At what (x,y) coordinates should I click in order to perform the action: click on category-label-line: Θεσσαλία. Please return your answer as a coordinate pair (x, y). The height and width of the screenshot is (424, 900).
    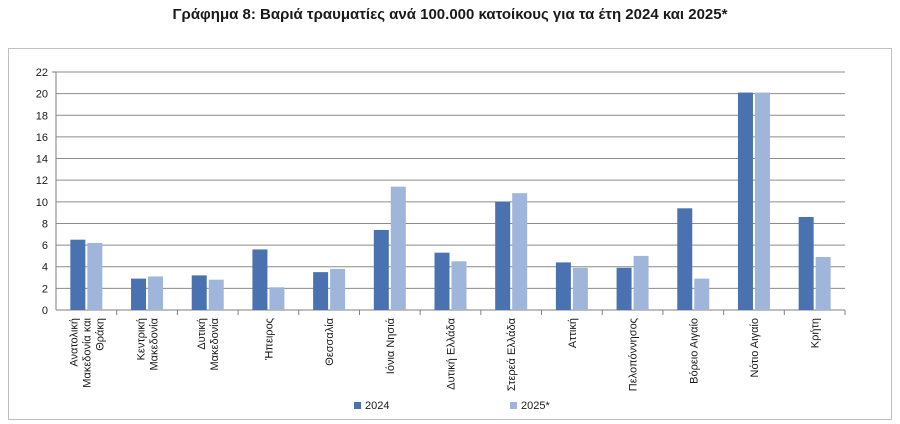
    Looking at the image, I should click on (330, 341).